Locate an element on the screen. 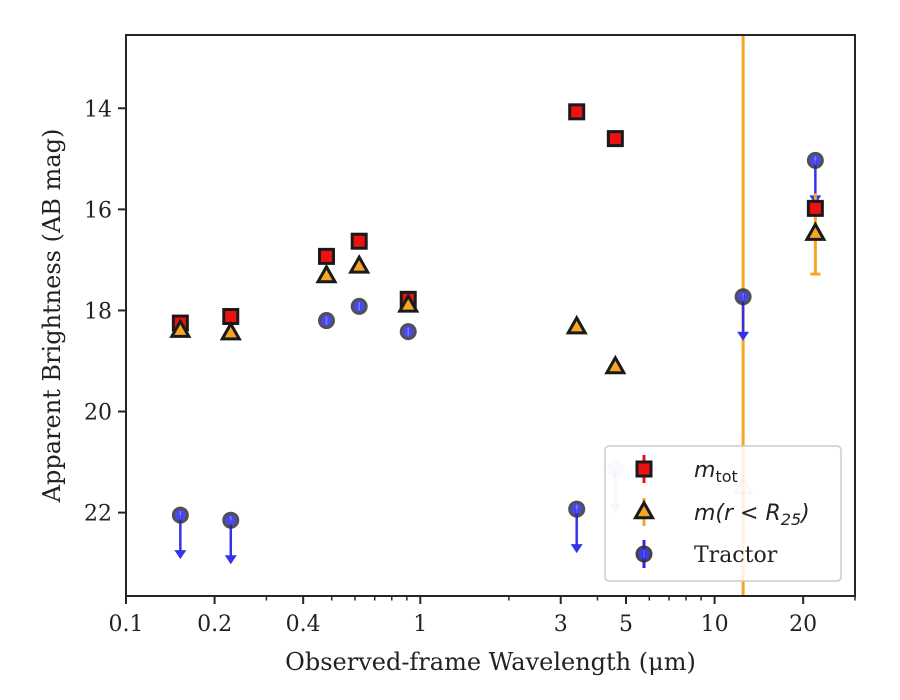 This screenshot has width=900, height=700. legend-mtot-main: m is located at coordinates (704, 470).